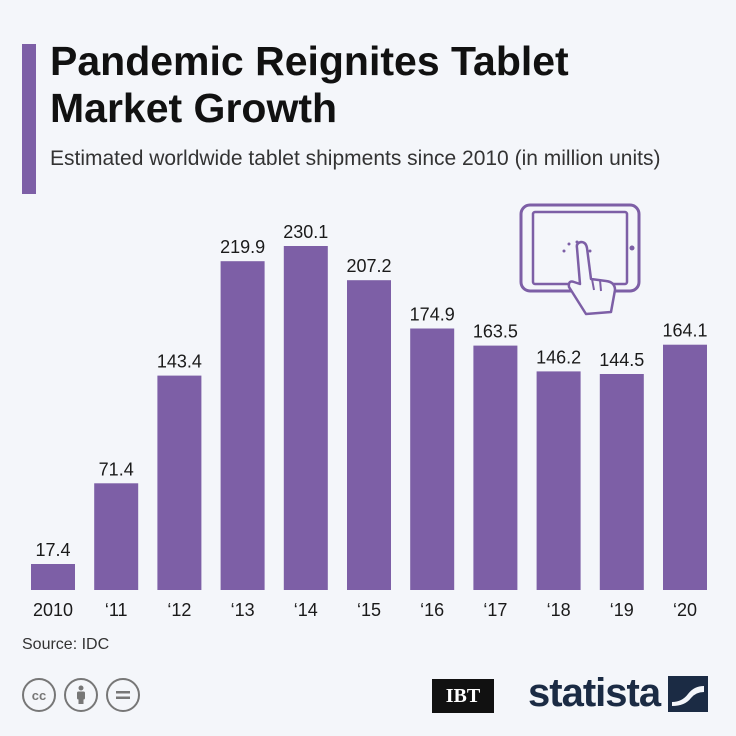 The image size is (736, 736). What do you see at coordinates (432, 610) in the screenshot?
I see `category-label-6: ‘16` at bounding box center [432, 610].